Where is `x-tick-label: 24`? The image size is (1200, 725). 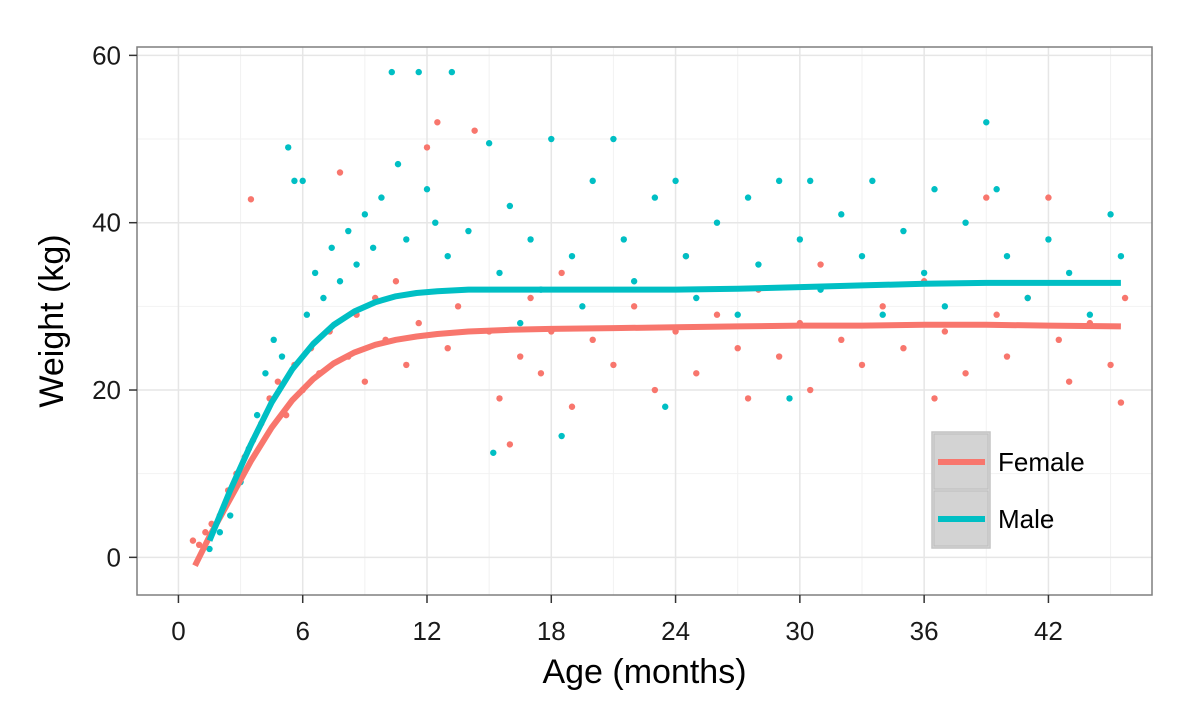 x-tick-label: 24 is located at coordinates (675, 631).